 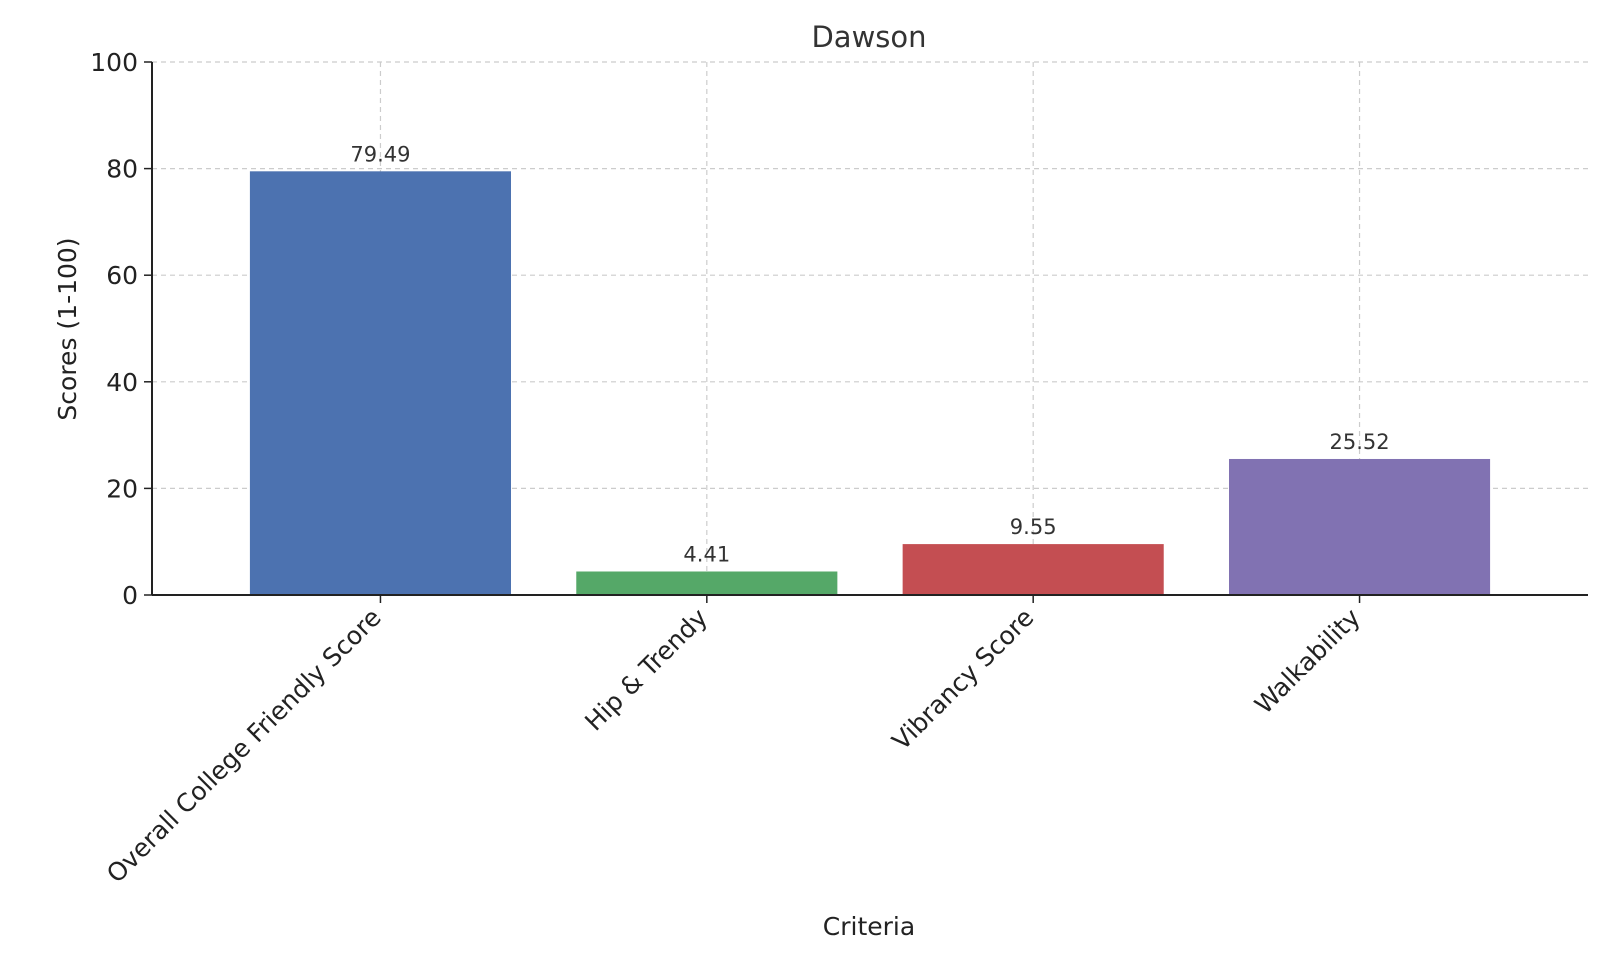 What do you see at coordinates (646, 670) in the screenshot?
I see `x-tick-label: Hip & Trendy` at bounding box center [646, 670].